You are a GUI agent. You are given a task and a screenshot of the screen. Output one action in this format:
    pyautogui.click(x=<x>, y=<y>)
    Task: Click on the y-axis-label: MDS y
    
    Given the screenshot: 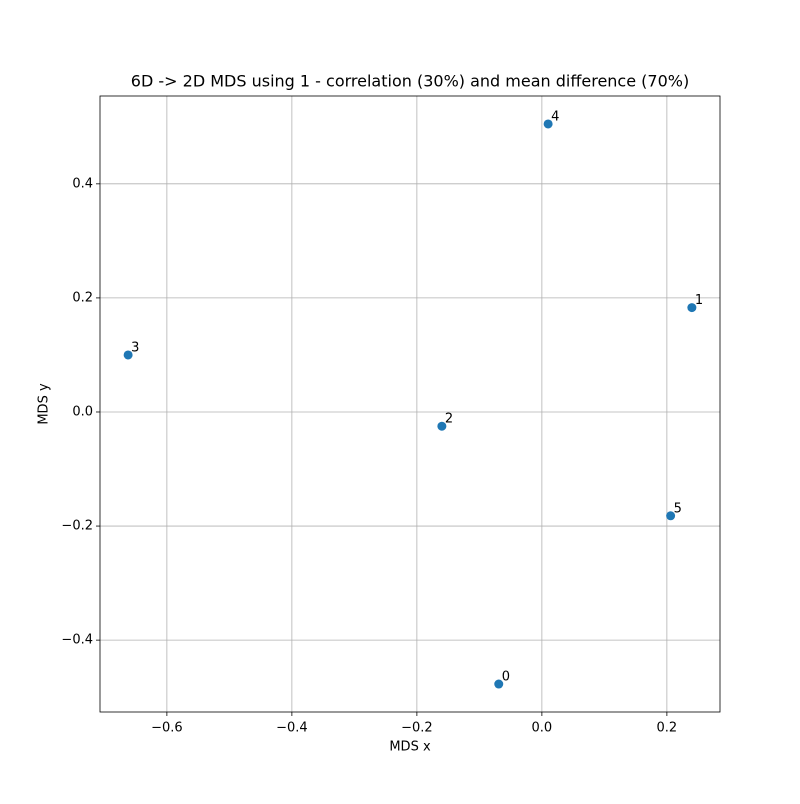 What is the action you would take?
    pyautogui.click(x=44, y=404)
    